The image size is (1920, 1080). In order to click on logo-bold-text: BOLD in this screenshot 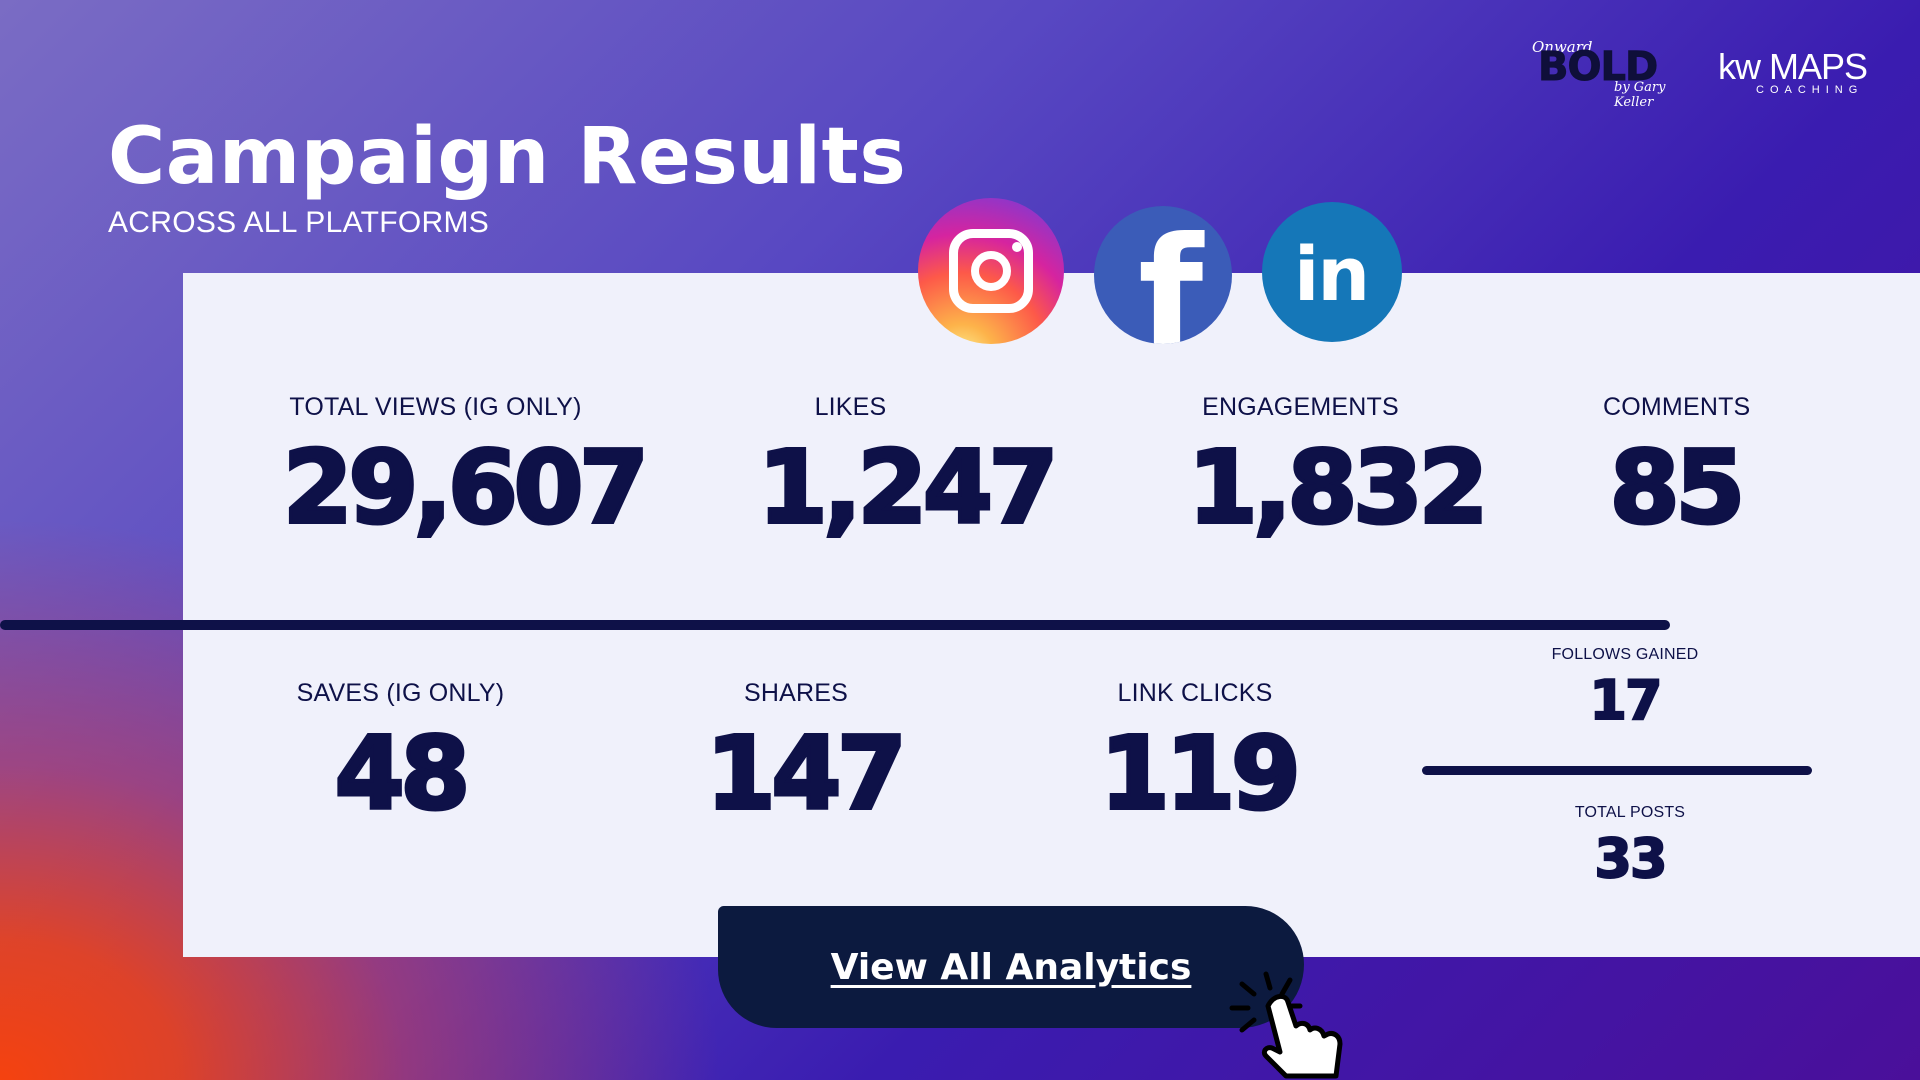, I will do `click(1597, 67)`.